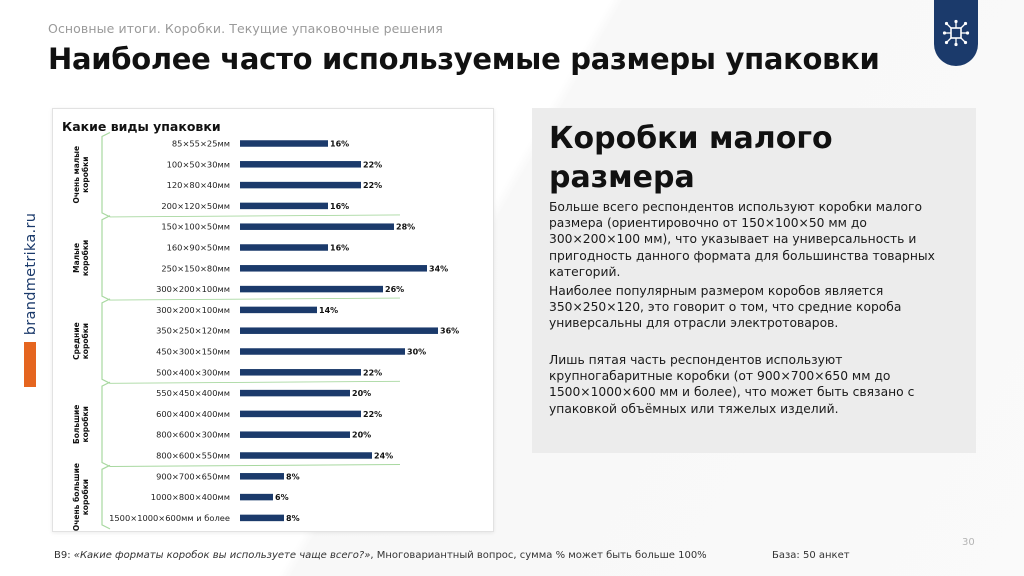 The width and height of the screenshot is (1024, 576). What do you see at coordinates (64, 555) in the screenshot?
I see `question-prefix: В9:` at bounding box center [64, 555].